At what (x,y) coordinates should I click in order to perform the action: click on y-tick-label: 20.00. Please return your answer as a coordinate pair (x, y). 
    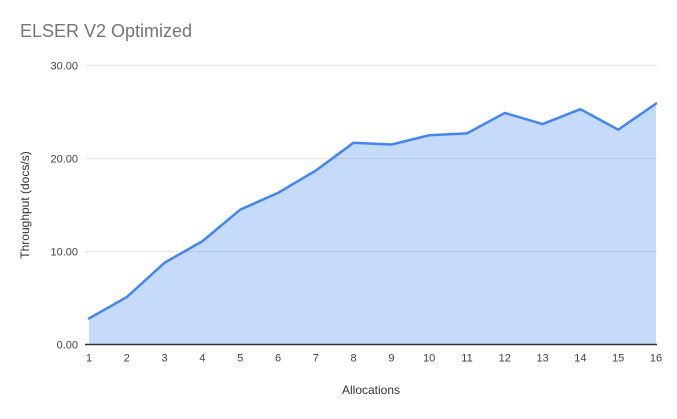
    Looking at the image, I should click on (64, 160).